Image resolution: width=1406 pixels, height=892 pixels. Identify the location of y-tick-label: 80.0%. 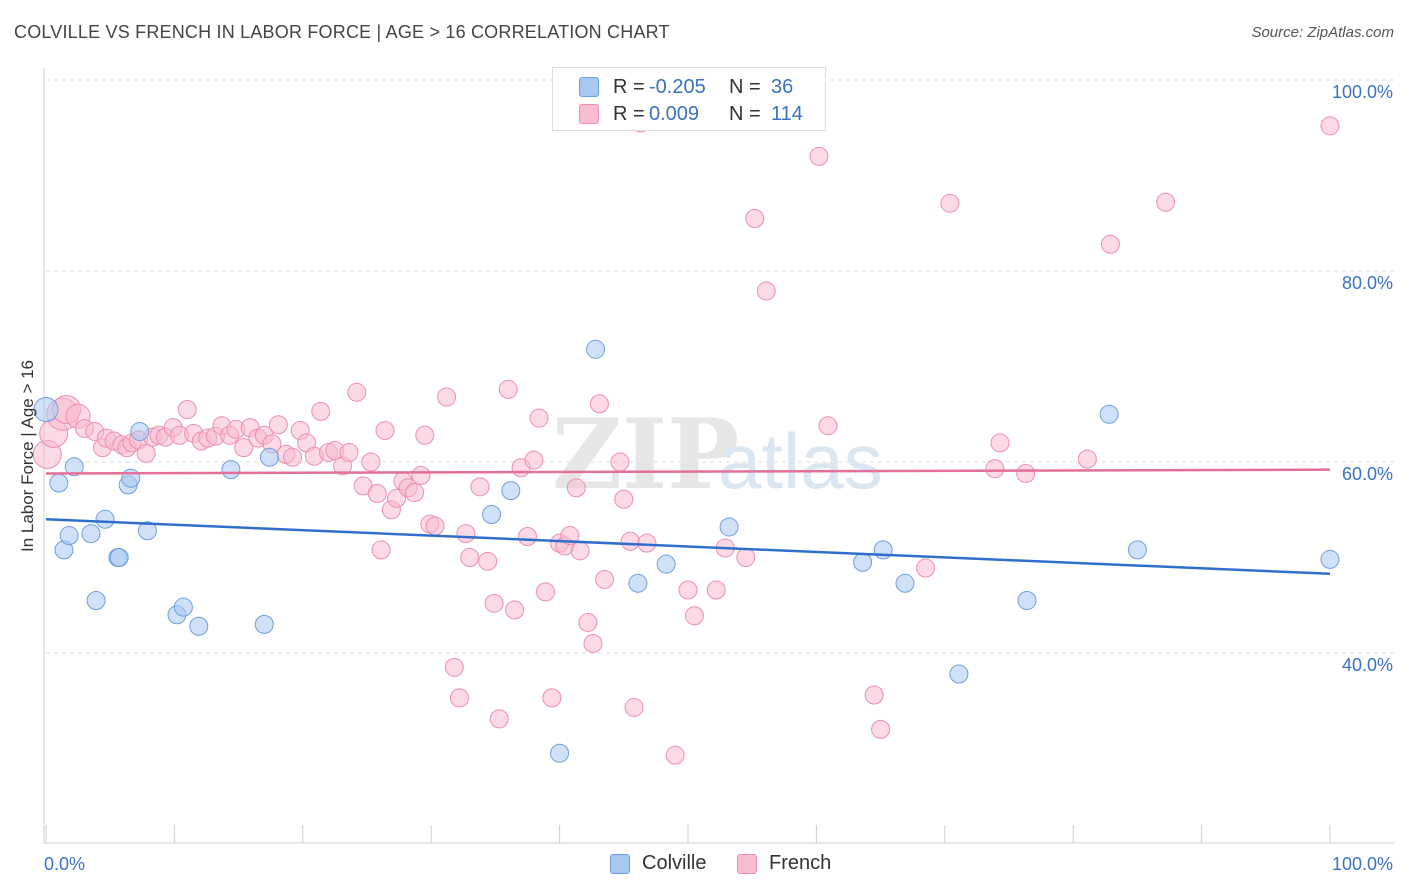
(1367, 283).